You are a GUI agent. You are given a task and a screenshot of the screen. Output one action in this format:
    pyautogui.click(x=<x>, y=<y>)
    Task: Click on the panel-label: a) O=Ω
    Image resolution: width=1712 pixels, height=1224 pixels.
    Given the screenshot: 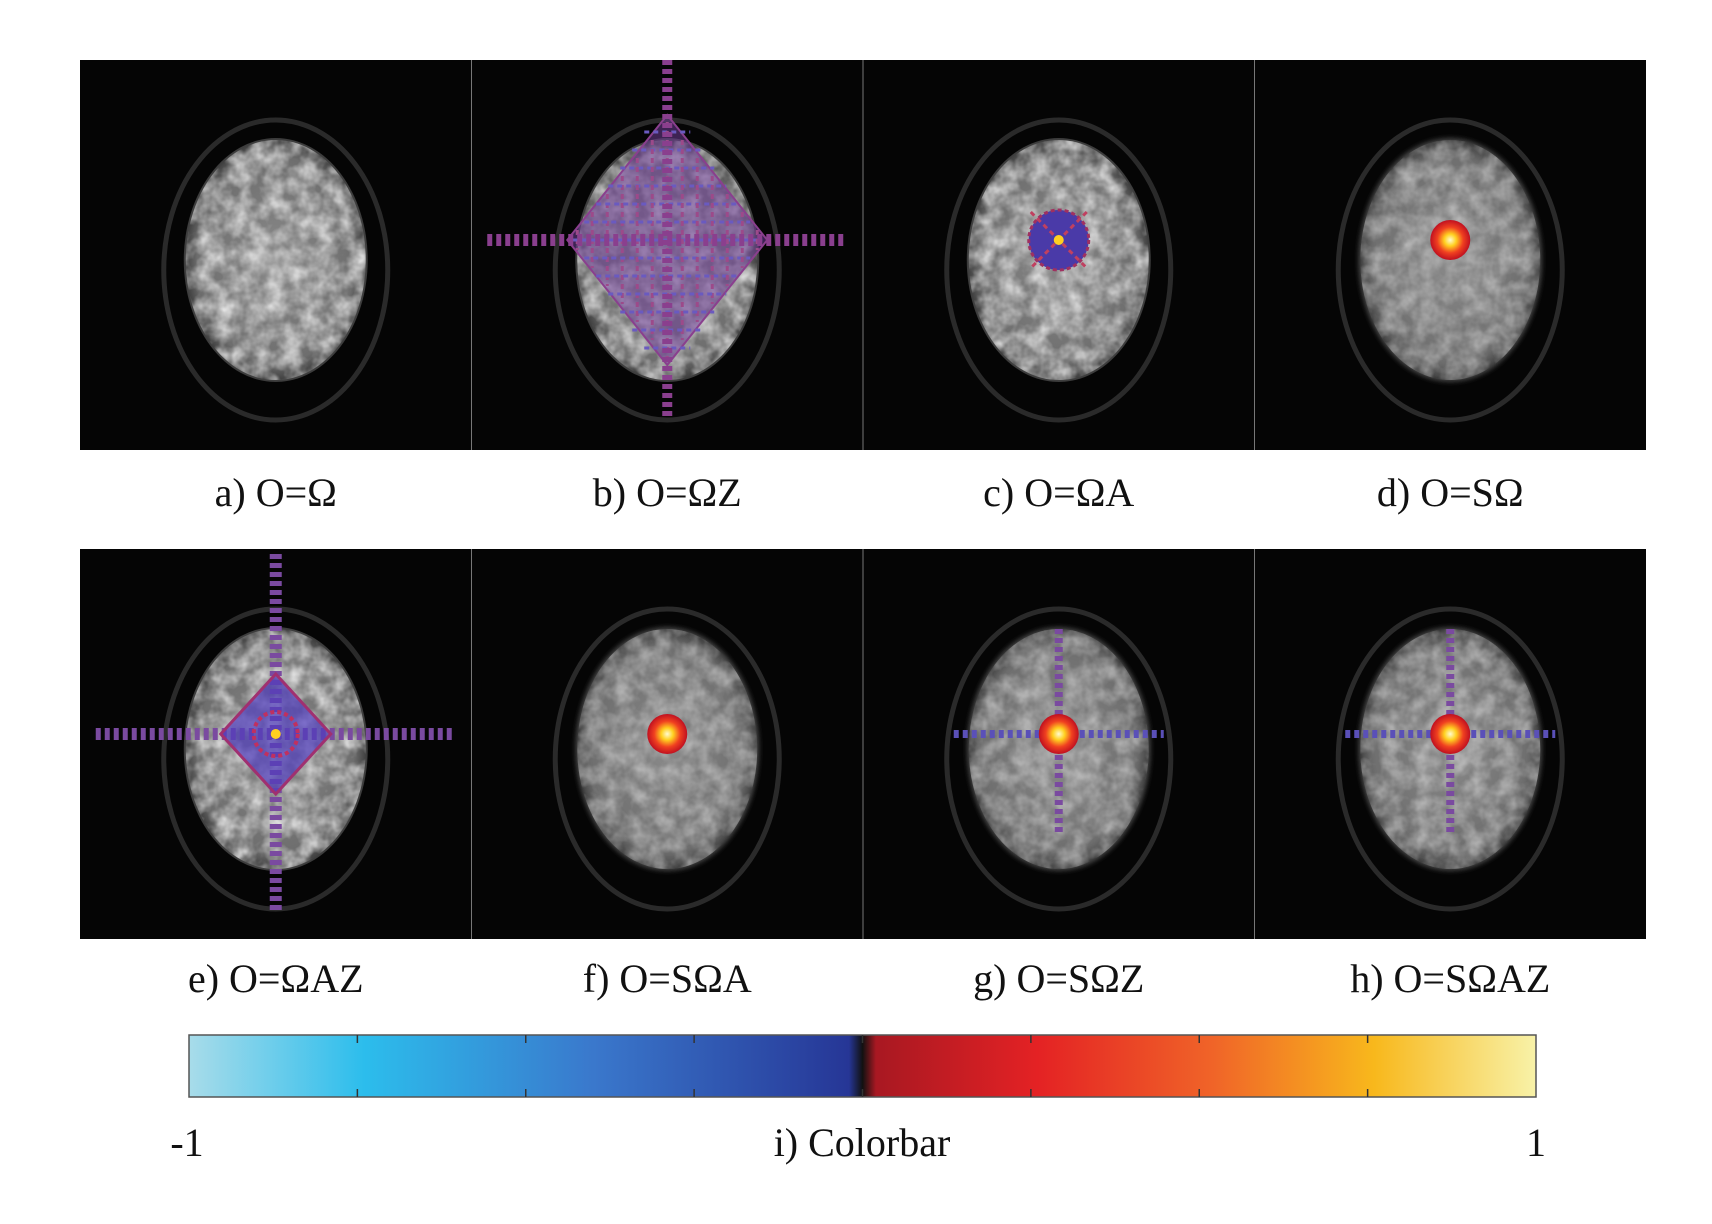 What is the action you would take?
    pyautogui.click(x=276, y=492)
    